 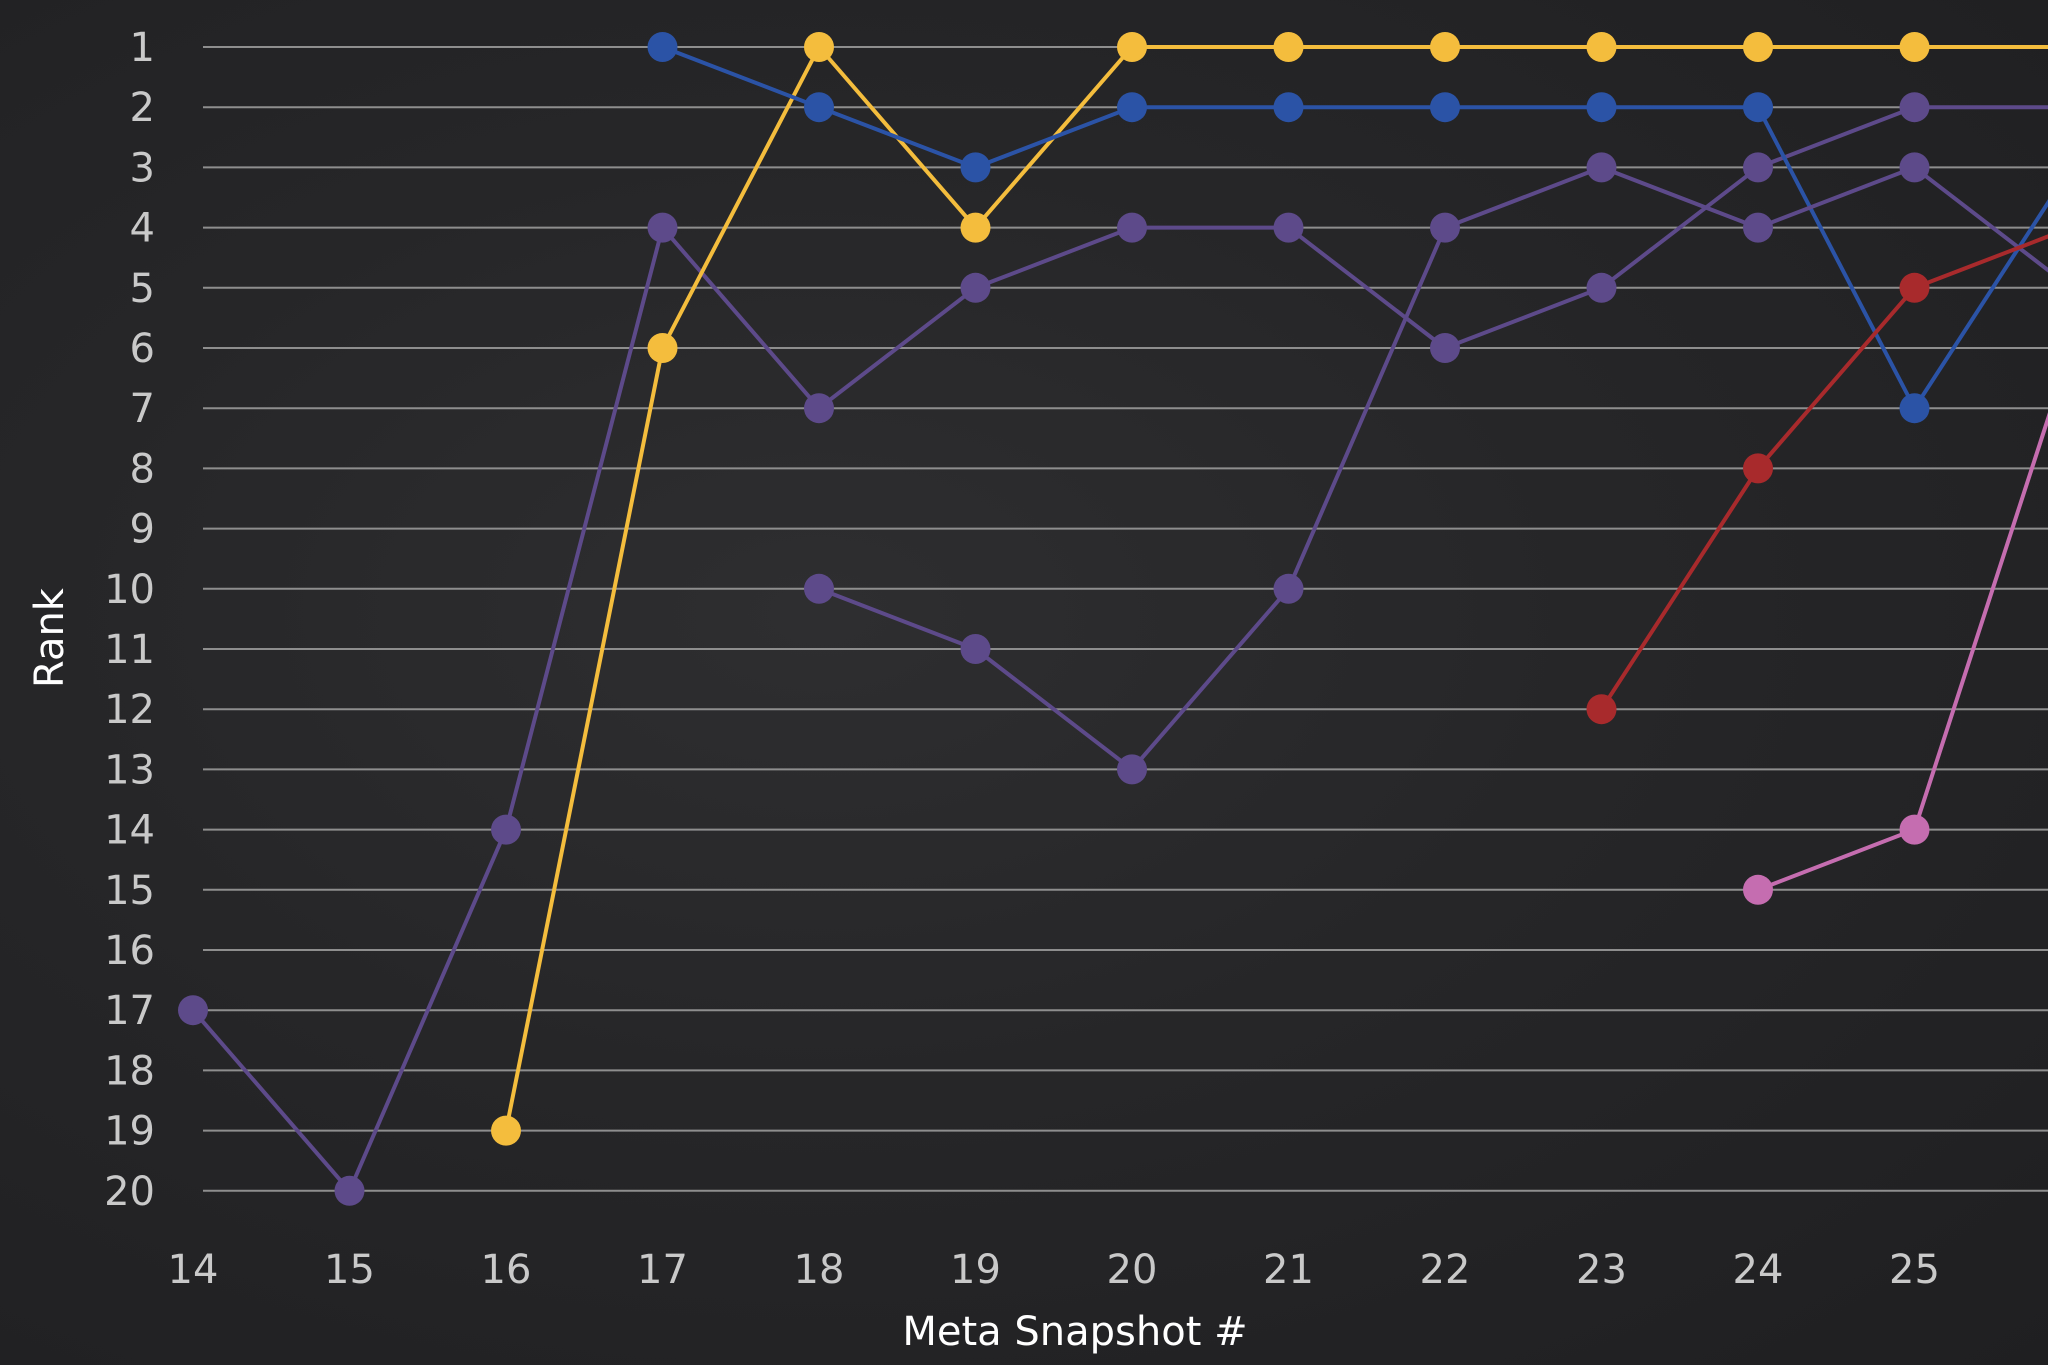 I want to click on y-tick-label: 20, so click(x=129, y=1192).